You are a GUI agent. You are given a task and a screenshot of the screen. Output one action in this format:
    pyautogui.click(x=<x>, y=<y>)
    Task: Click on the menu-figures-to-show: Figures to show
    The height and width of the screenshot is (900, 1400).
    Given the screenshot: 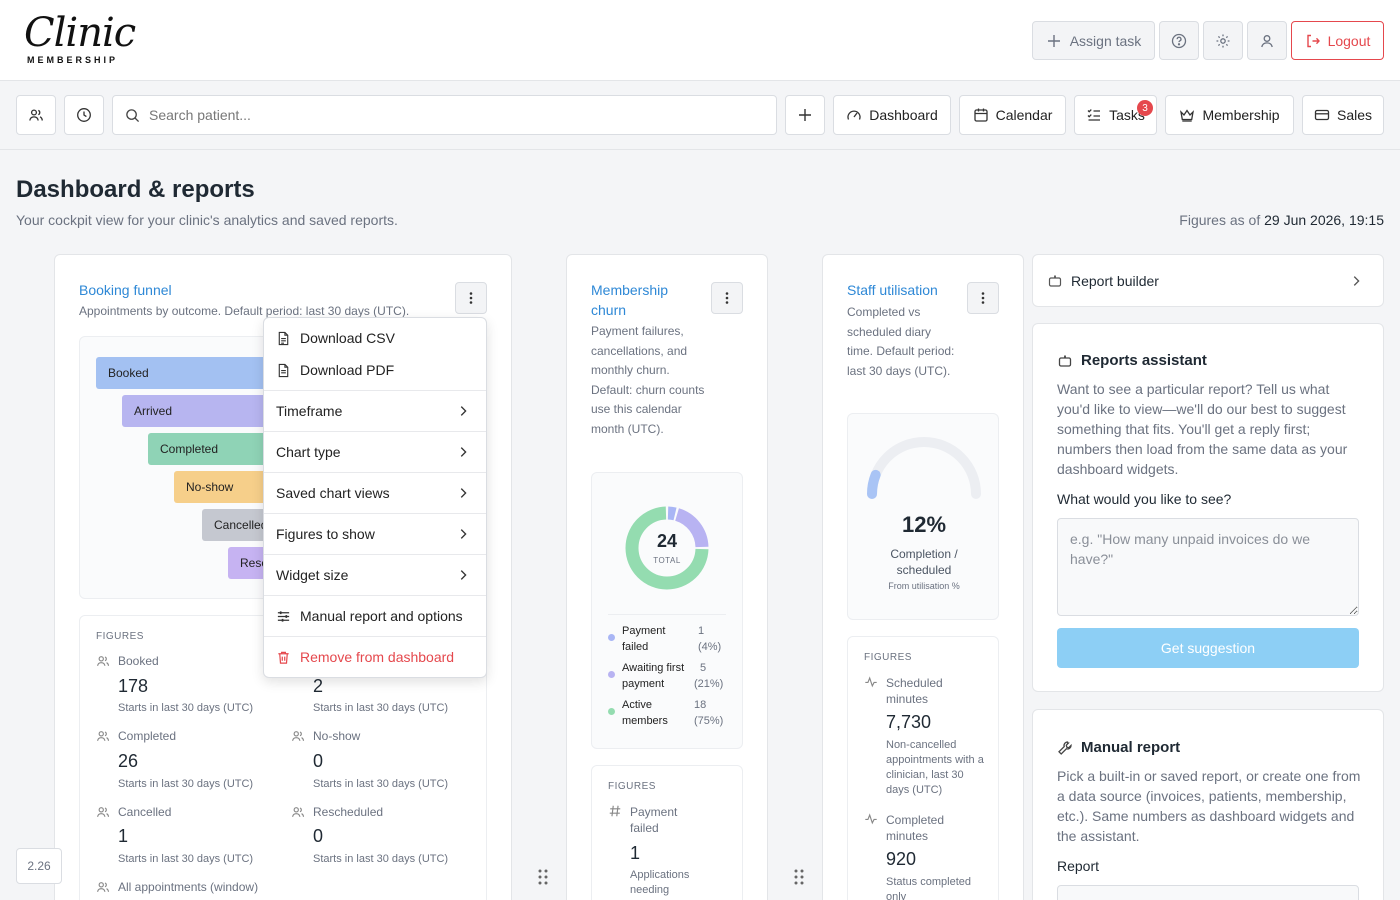 What is the action you would take?
    pyautogui.click(x=375, y=534)
    